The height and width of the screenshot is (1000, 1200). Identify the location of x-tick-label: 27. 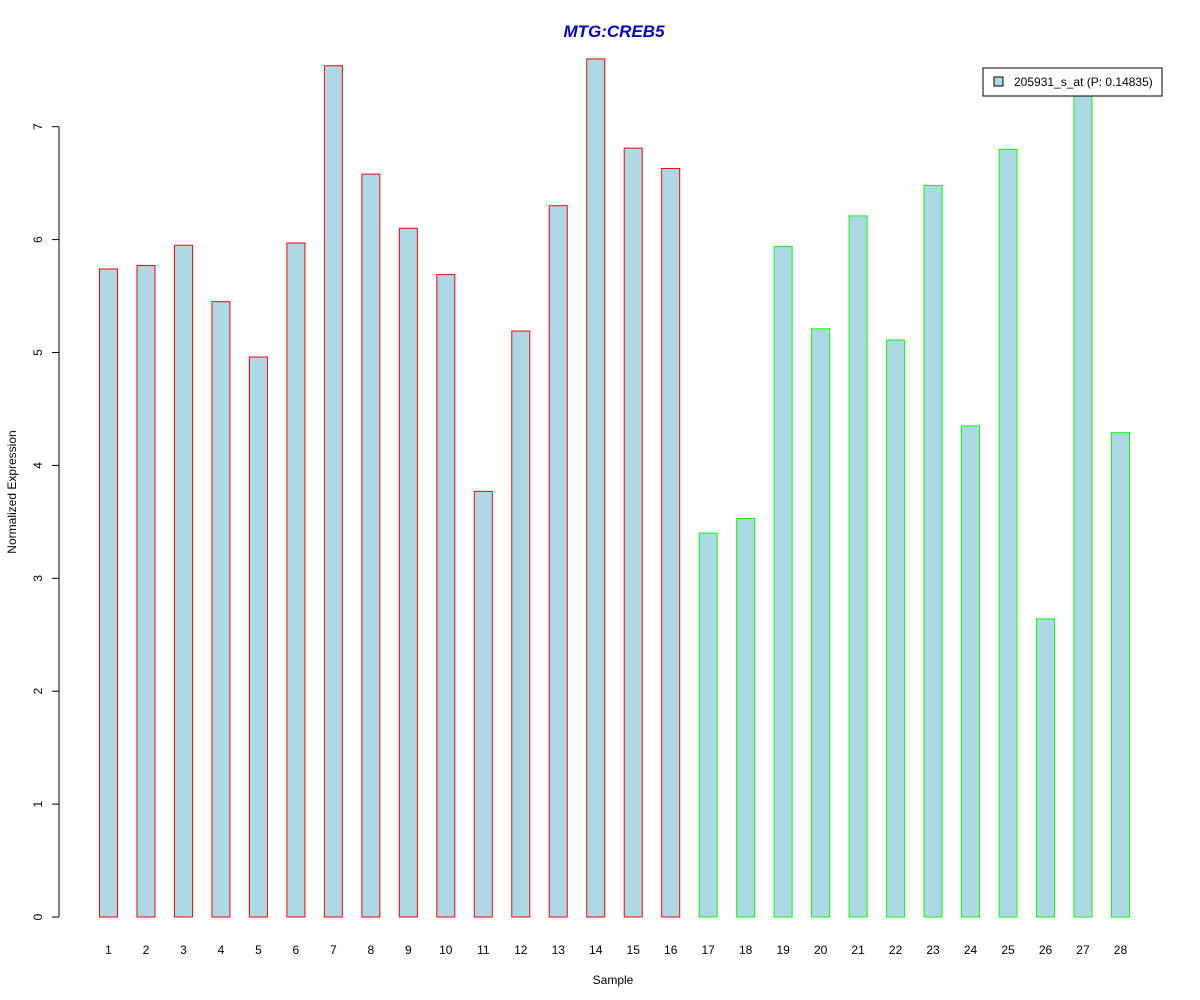
(1083, 950).